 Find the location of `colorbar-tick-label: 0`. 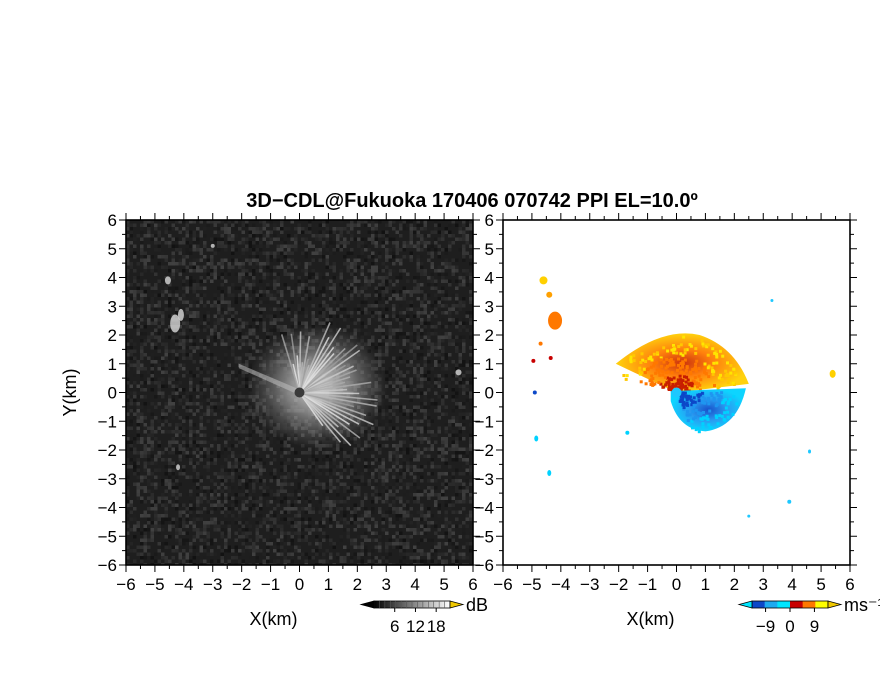

colorbar-tick-label: 0 is located at coordinates (789, 626).